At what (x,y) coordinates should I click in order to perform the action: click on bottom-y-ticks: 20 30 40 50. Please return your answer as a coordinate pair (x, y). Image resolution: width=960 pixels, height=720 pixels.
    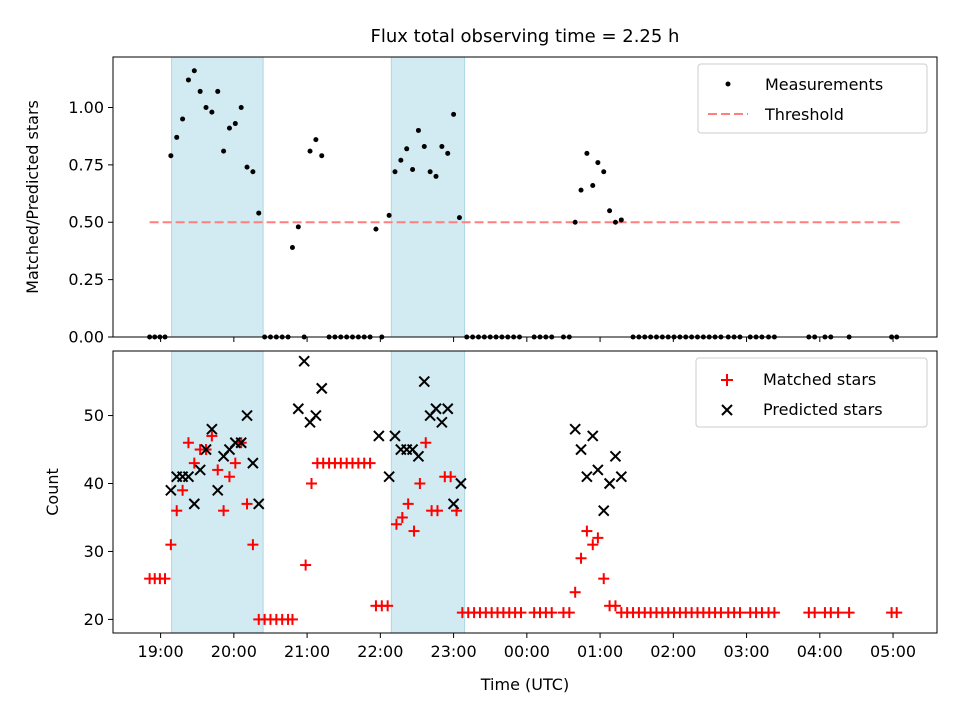
    Looking at the image, I should click on (98, 517).